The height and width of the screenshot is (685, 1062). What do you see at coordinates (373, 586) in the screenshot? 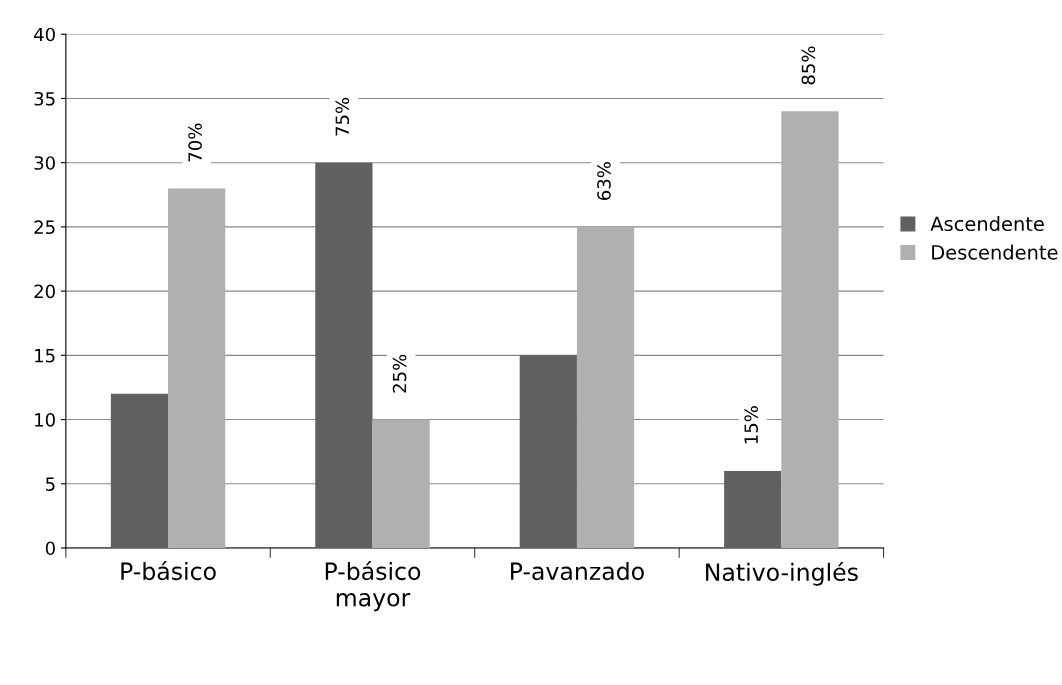
I see `x-tick-label: P-básico mayor` at bounding box center [373, 586].